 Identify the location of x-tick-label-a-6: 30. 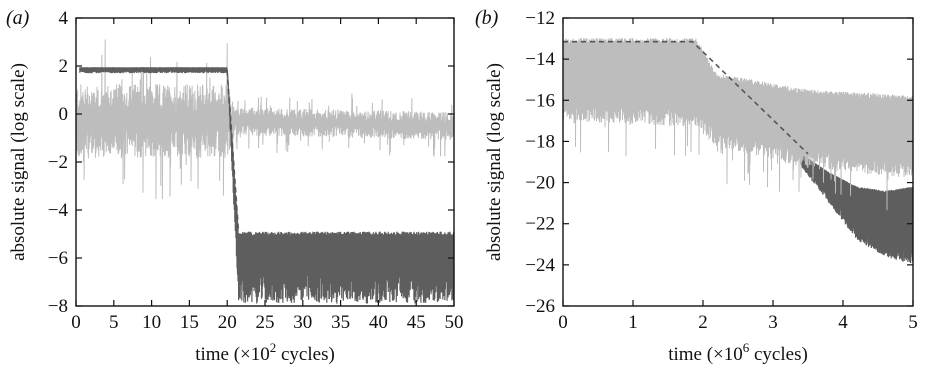
(302, 322).